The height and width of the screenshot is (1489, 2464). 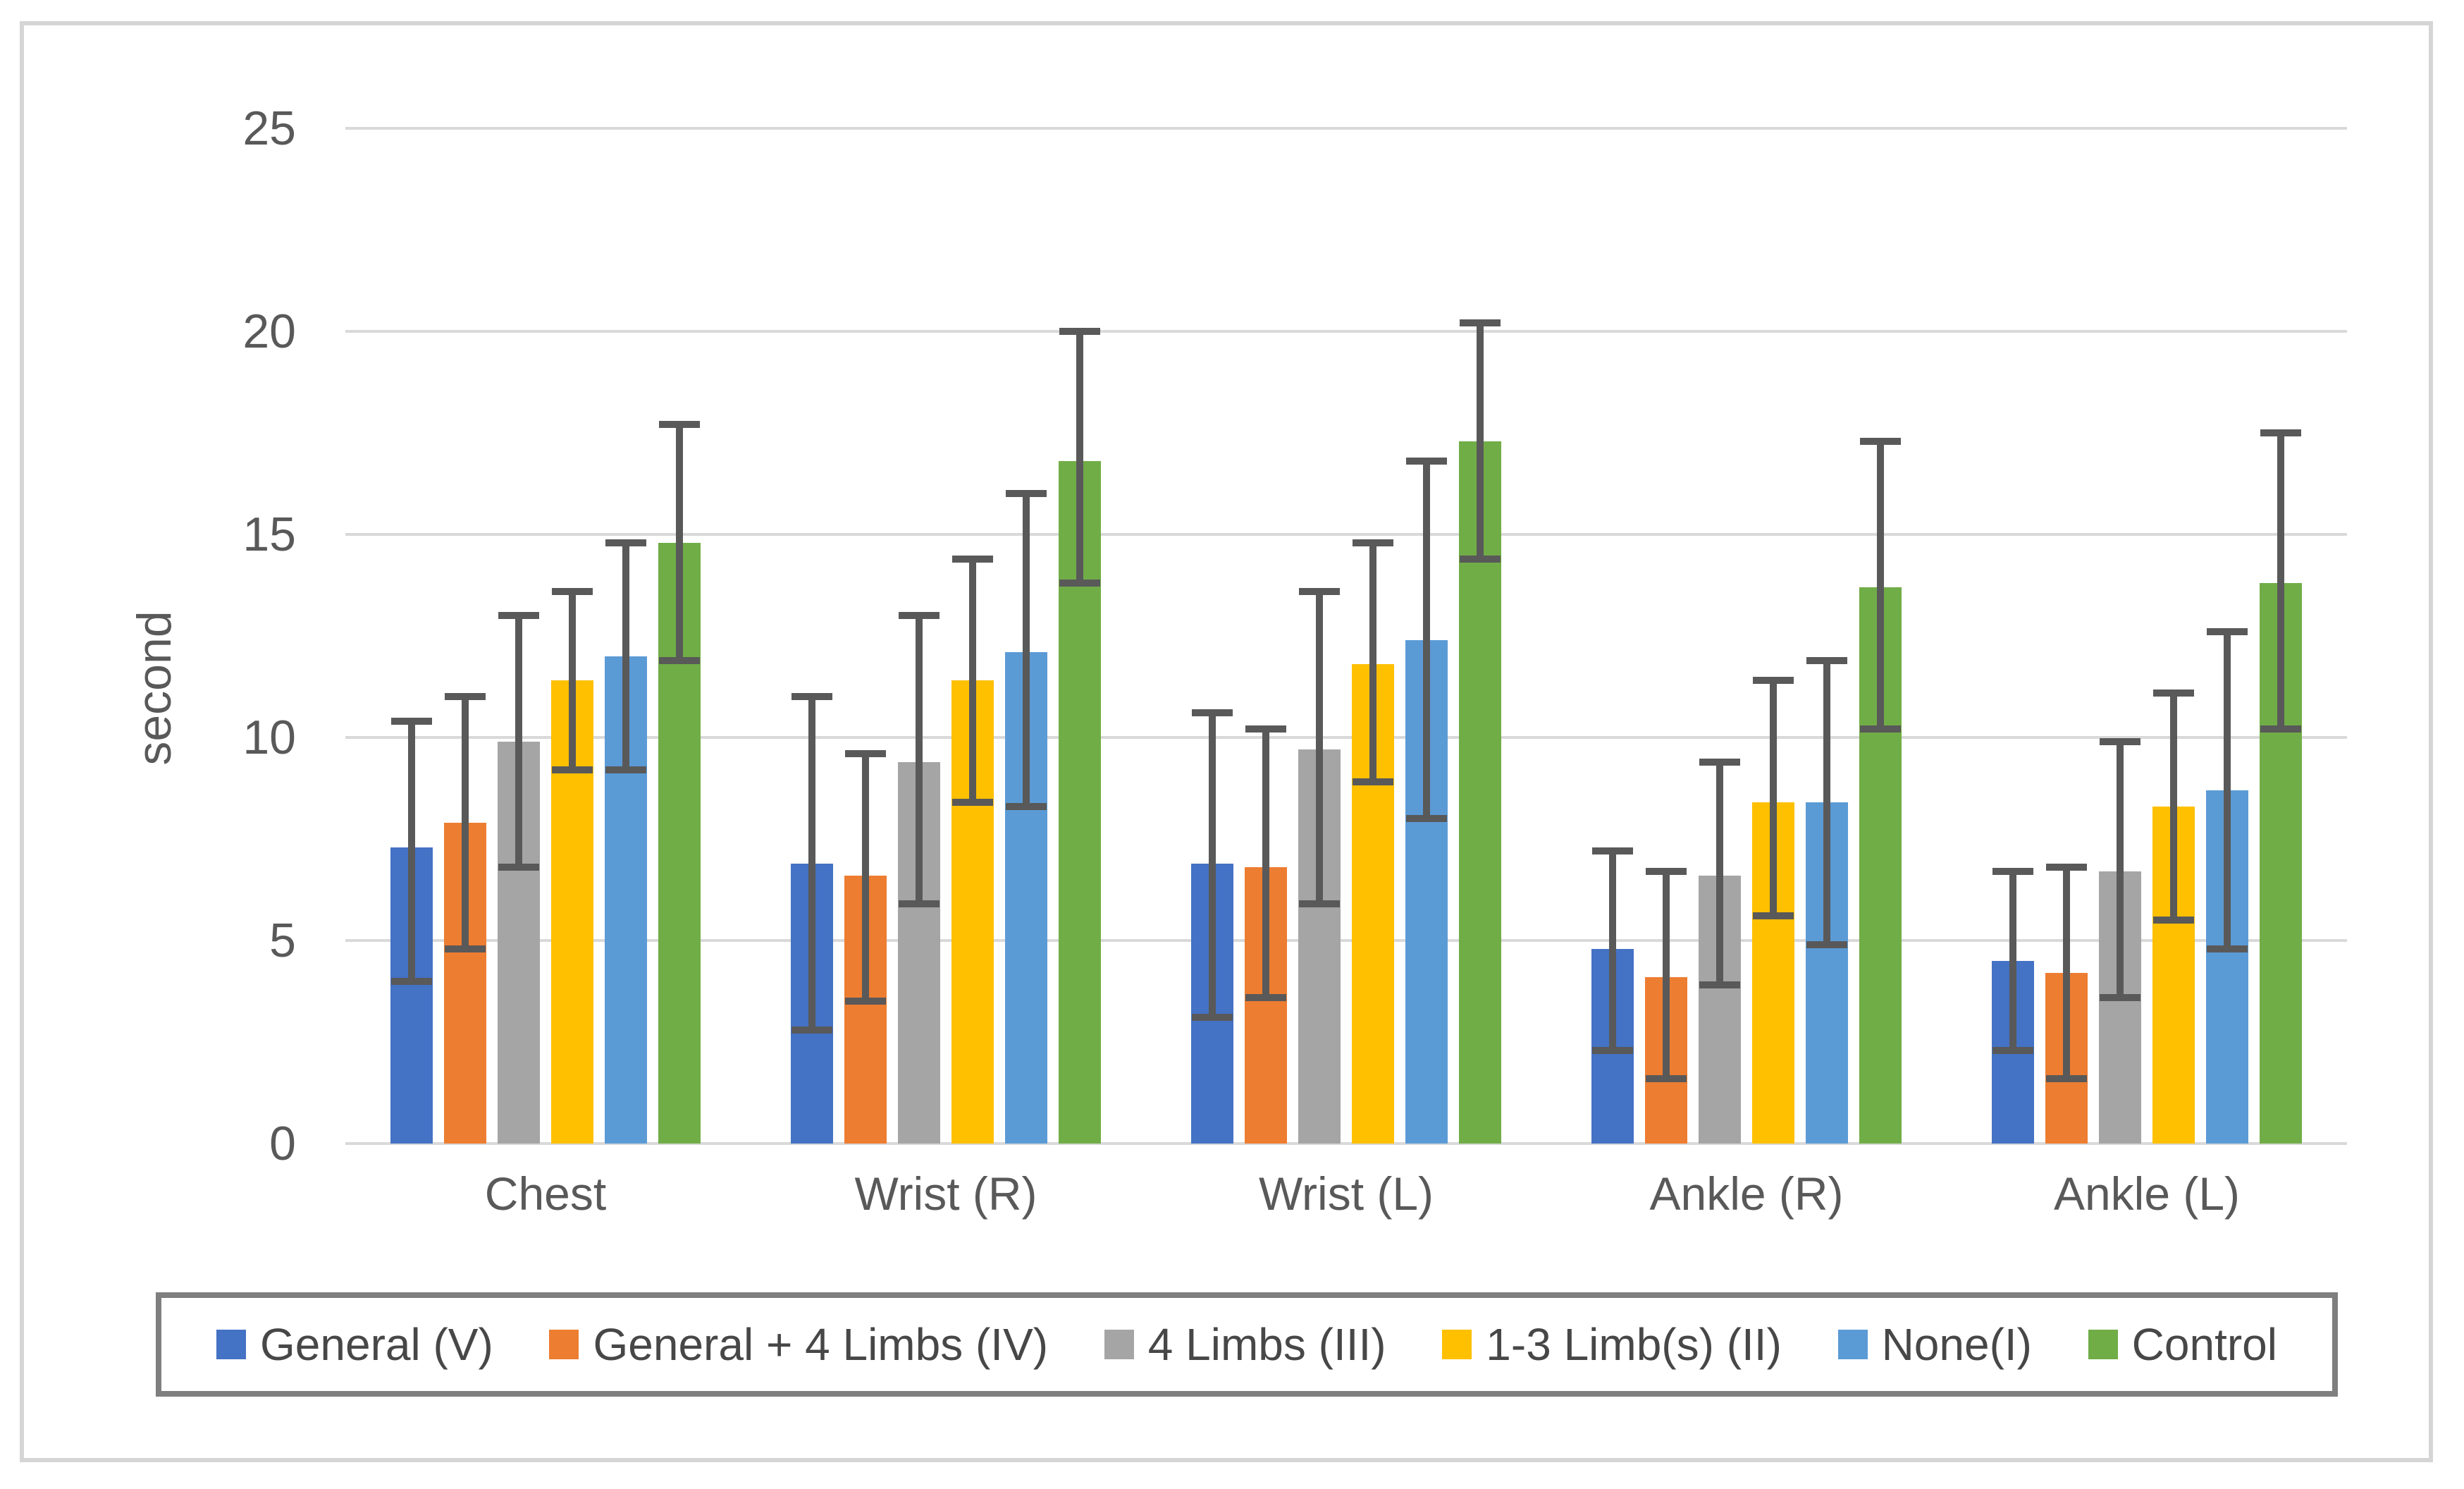 I want to click on legend-label: 4 Limbs (III), so click(x=1266, y=1344).